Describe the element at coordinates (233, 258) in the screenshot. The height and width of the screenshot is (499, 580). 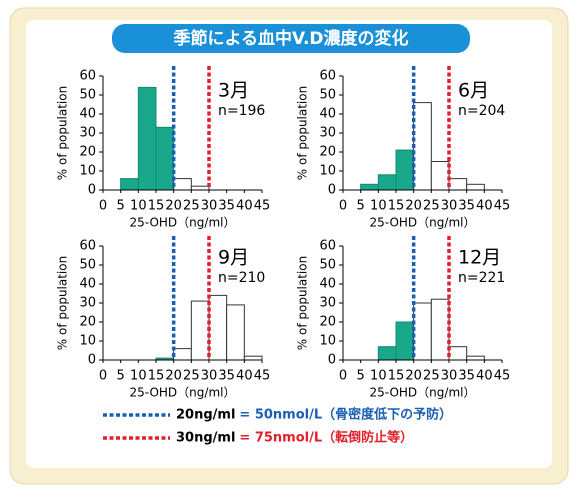
I see `chart-title: 9月` at that location.